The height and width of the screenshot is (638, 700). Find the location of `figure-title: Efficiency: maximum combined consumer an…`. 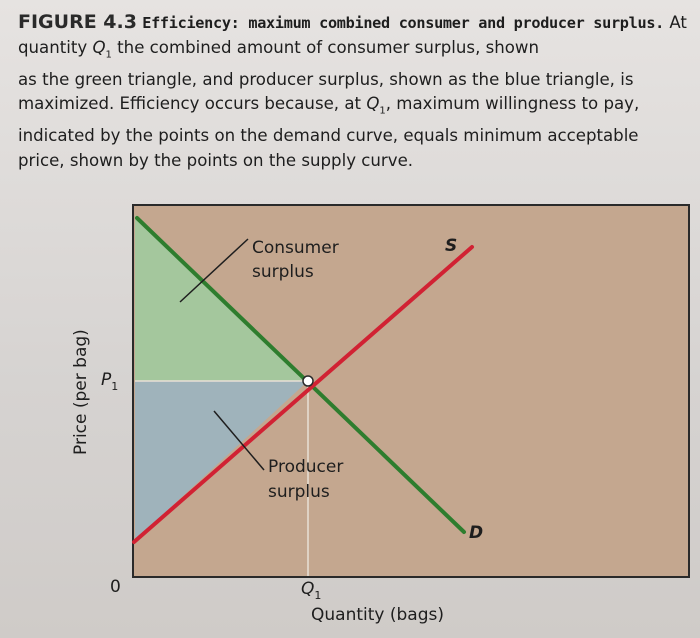

figure-title: Efficiency: maximum combined consumer an… is located at coordinates (403, 23).